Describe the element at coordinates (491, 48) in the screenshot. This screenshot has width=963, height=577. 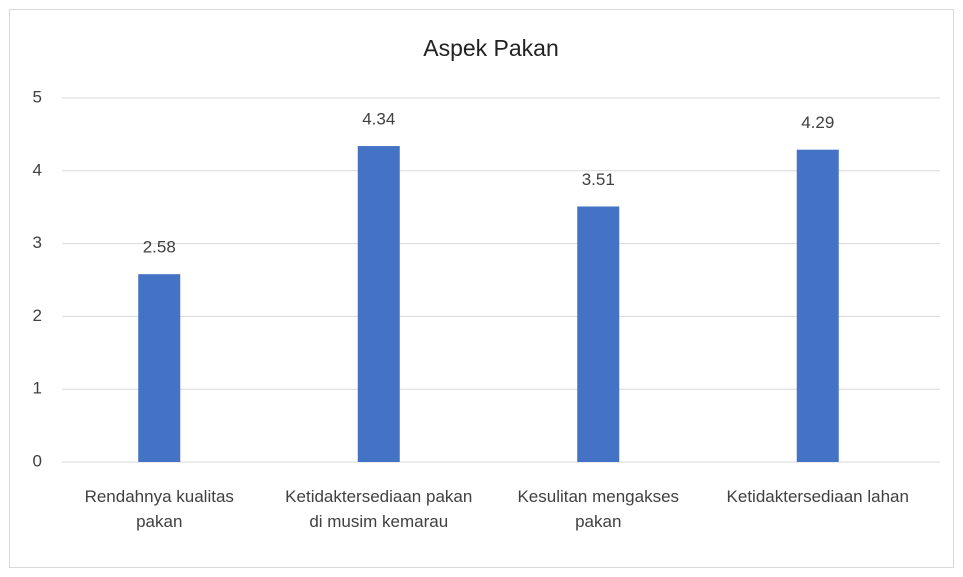
I see `chart-title: Aspek Pakan` at that location.